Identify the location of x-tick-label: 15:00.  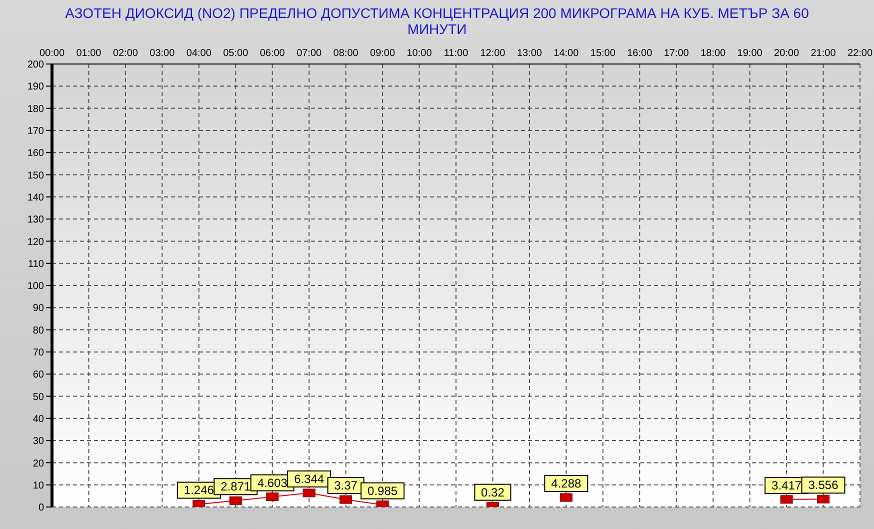
(603, 53).